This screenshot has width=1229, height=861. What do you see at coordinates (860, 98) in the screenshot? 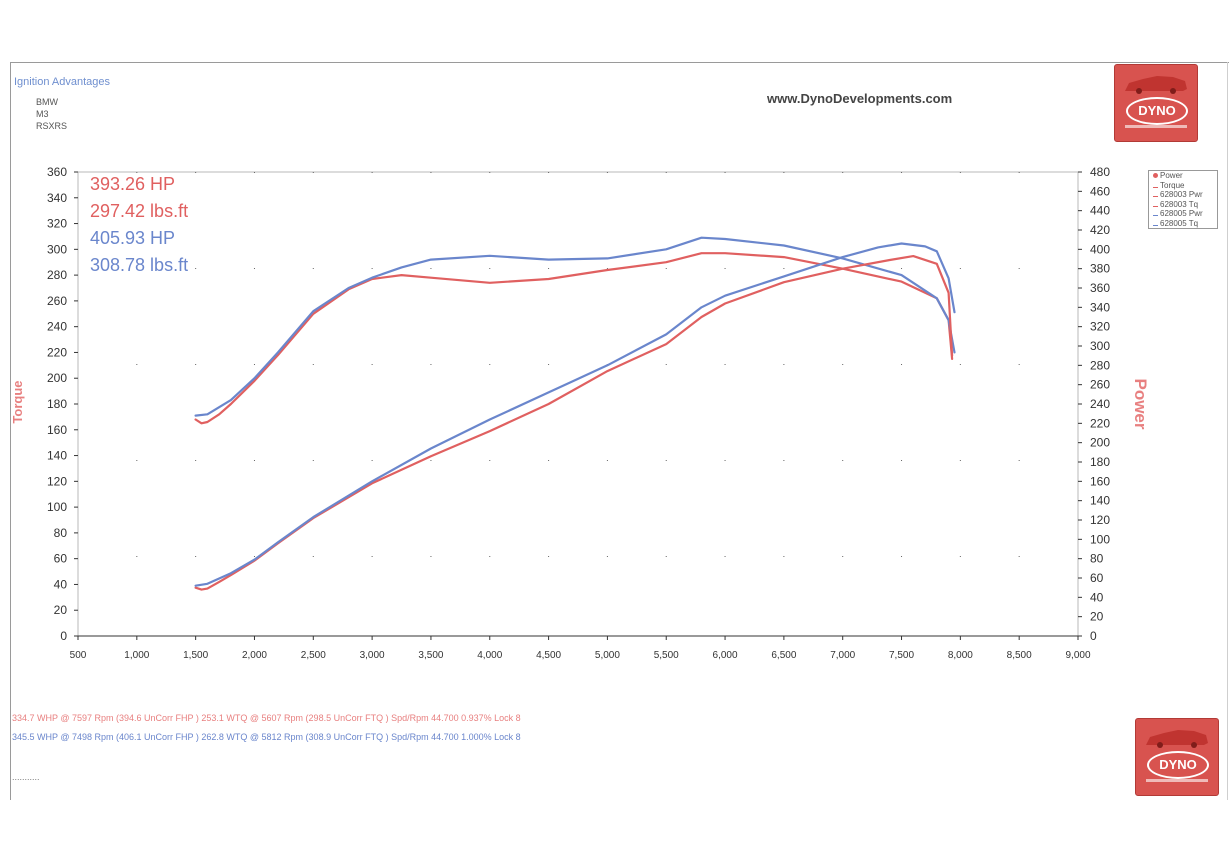
I see `website-url: www.DynoDevelopments.com` at bounding box center [860, 98].